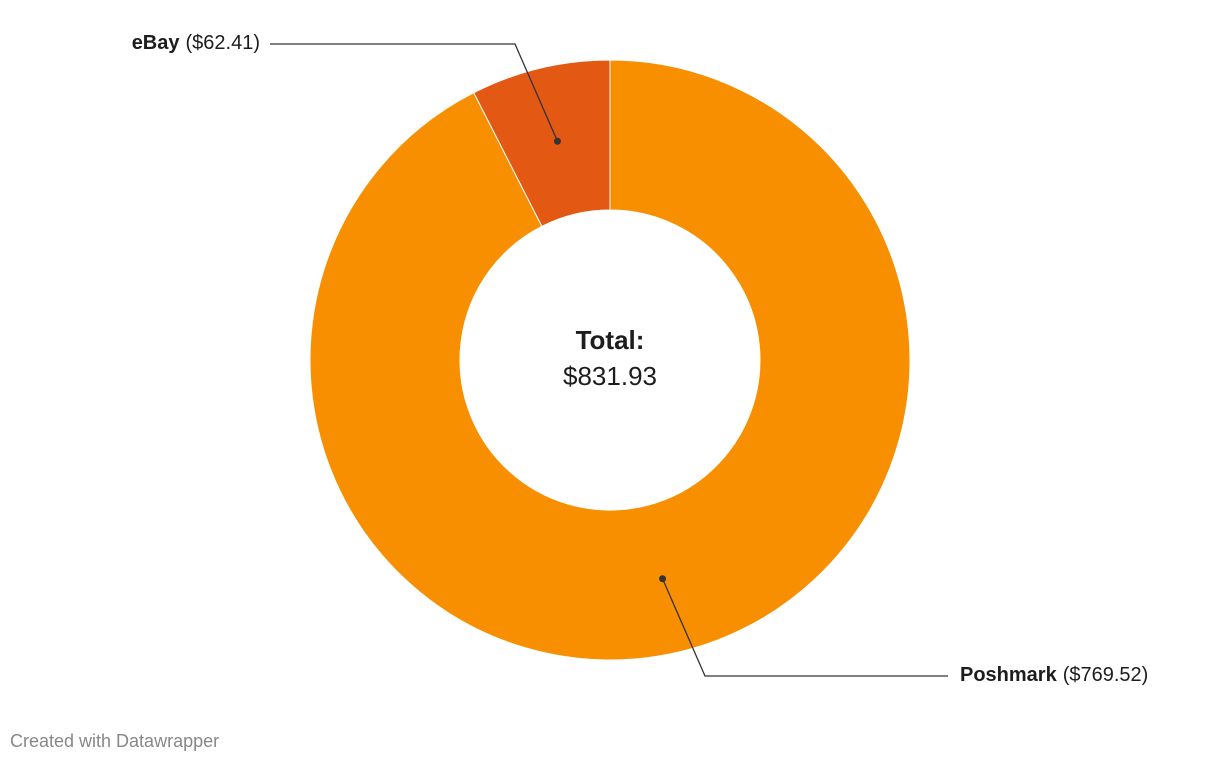 The height and width of the screenshot is (766, 1220). What do you see at coordinates (114, 741) in the screenshot?
I see `footer: Created with Datawrapper` at bounding box center [114, 741].